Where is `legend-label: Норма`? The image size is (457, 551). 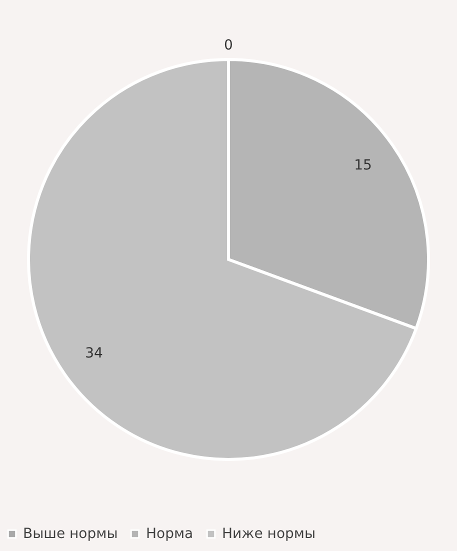 legend-label: Норма is located at coordinates (170, 534).